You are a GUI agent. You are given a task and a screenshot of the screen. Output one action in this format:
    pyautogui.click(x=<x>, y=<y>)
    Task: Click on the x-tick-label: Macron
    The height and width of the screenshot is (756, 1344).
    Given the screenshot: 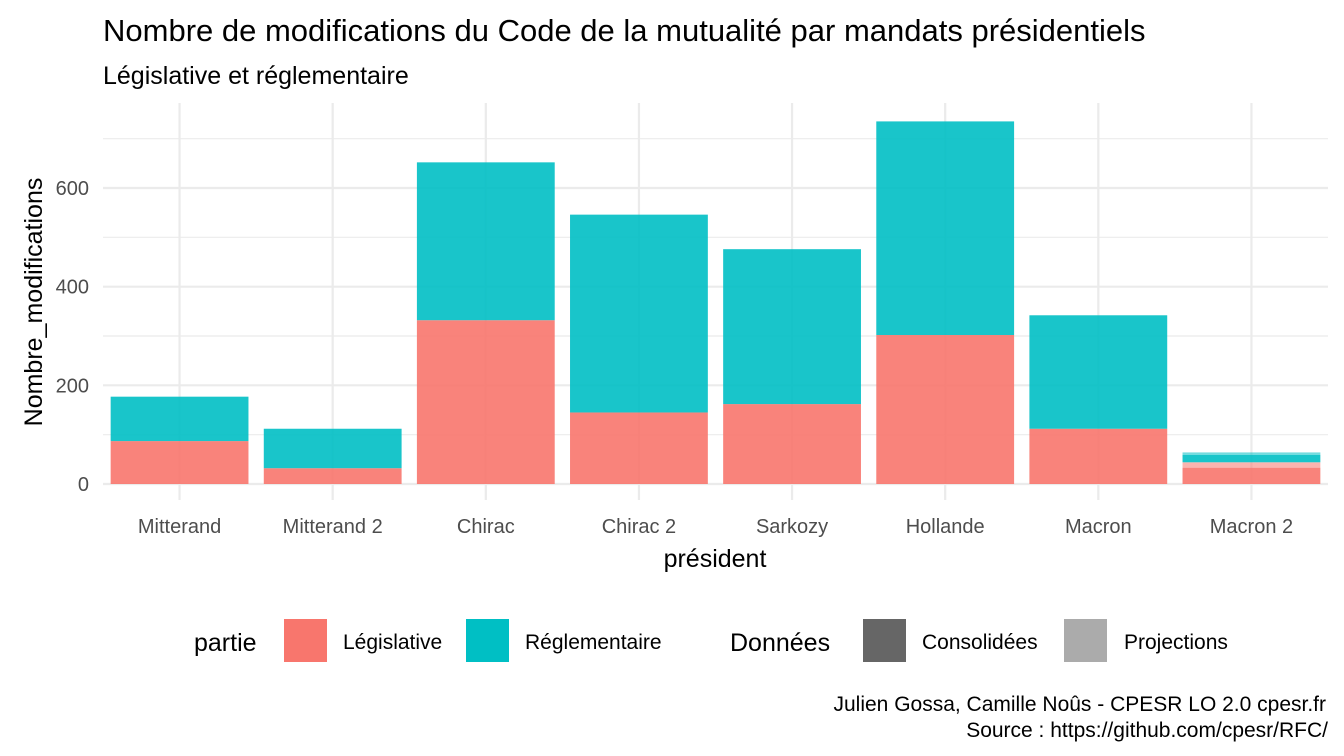 What is the action you would take?
    pyautogui.click(x=1098, y=527)
    